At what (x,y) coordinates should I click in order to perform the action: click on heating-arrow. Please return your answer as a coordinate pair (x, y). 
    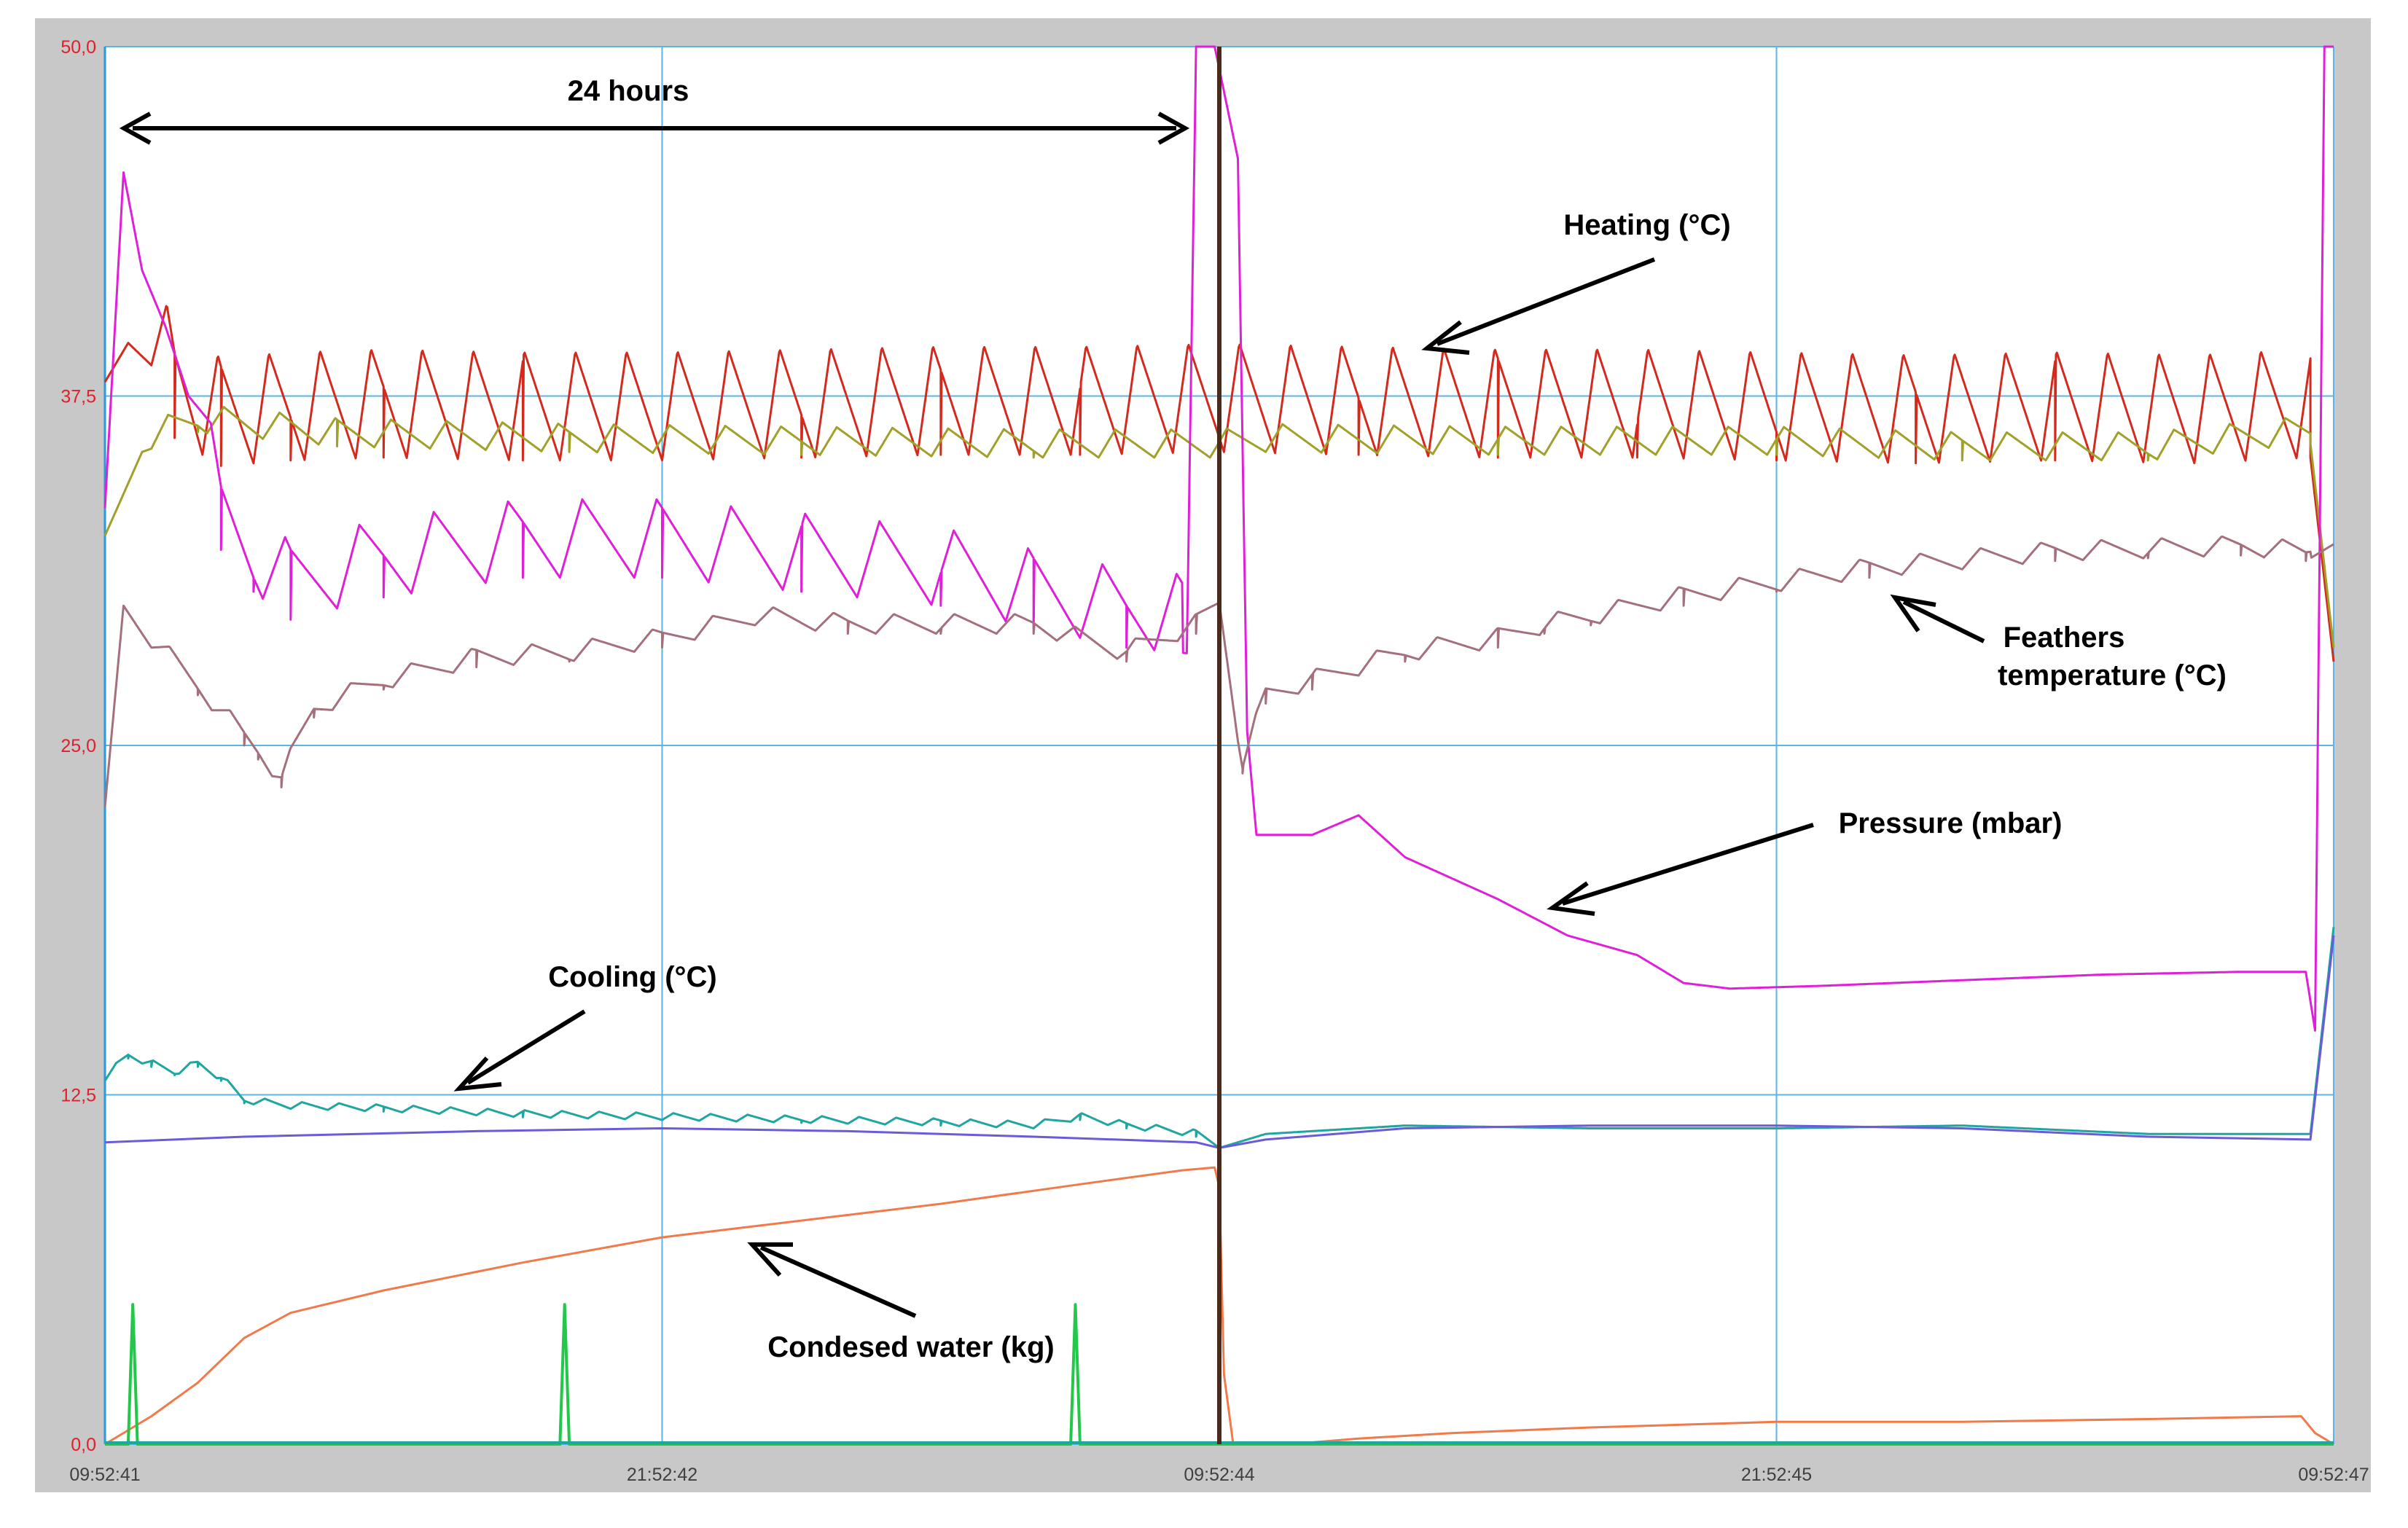
    Looking at the image, I should click on (1538, 306).